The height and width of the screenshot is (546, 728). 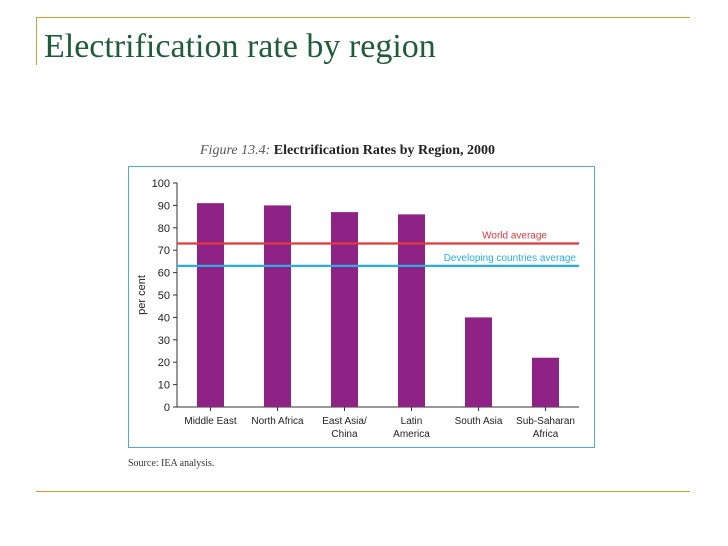 What do you see at coordinates (363, 17) in the screenshot?
I see `top-rule` at bounding box center [363, 17].